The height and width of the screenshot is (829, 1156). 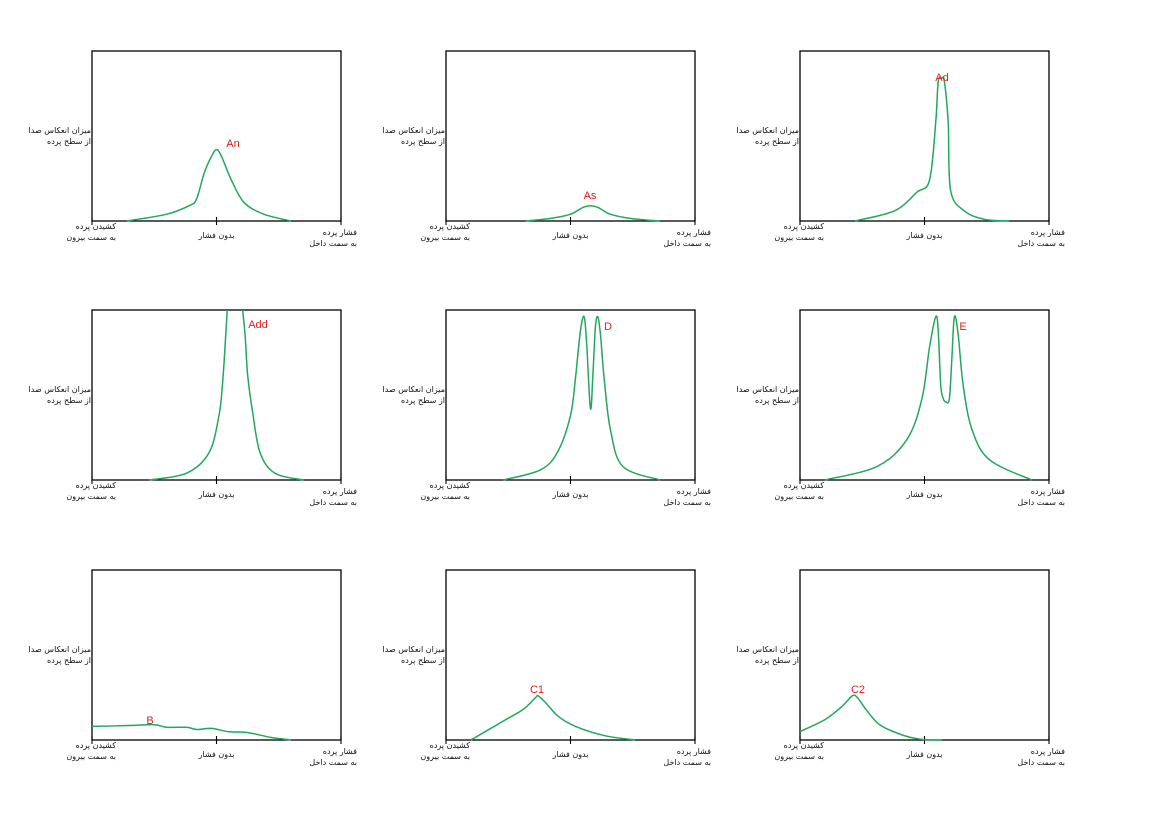 What do you see at coordinates (149, 721) in the screenshot?
I see `curve-type-label: B` at bounding box center [149, 721].